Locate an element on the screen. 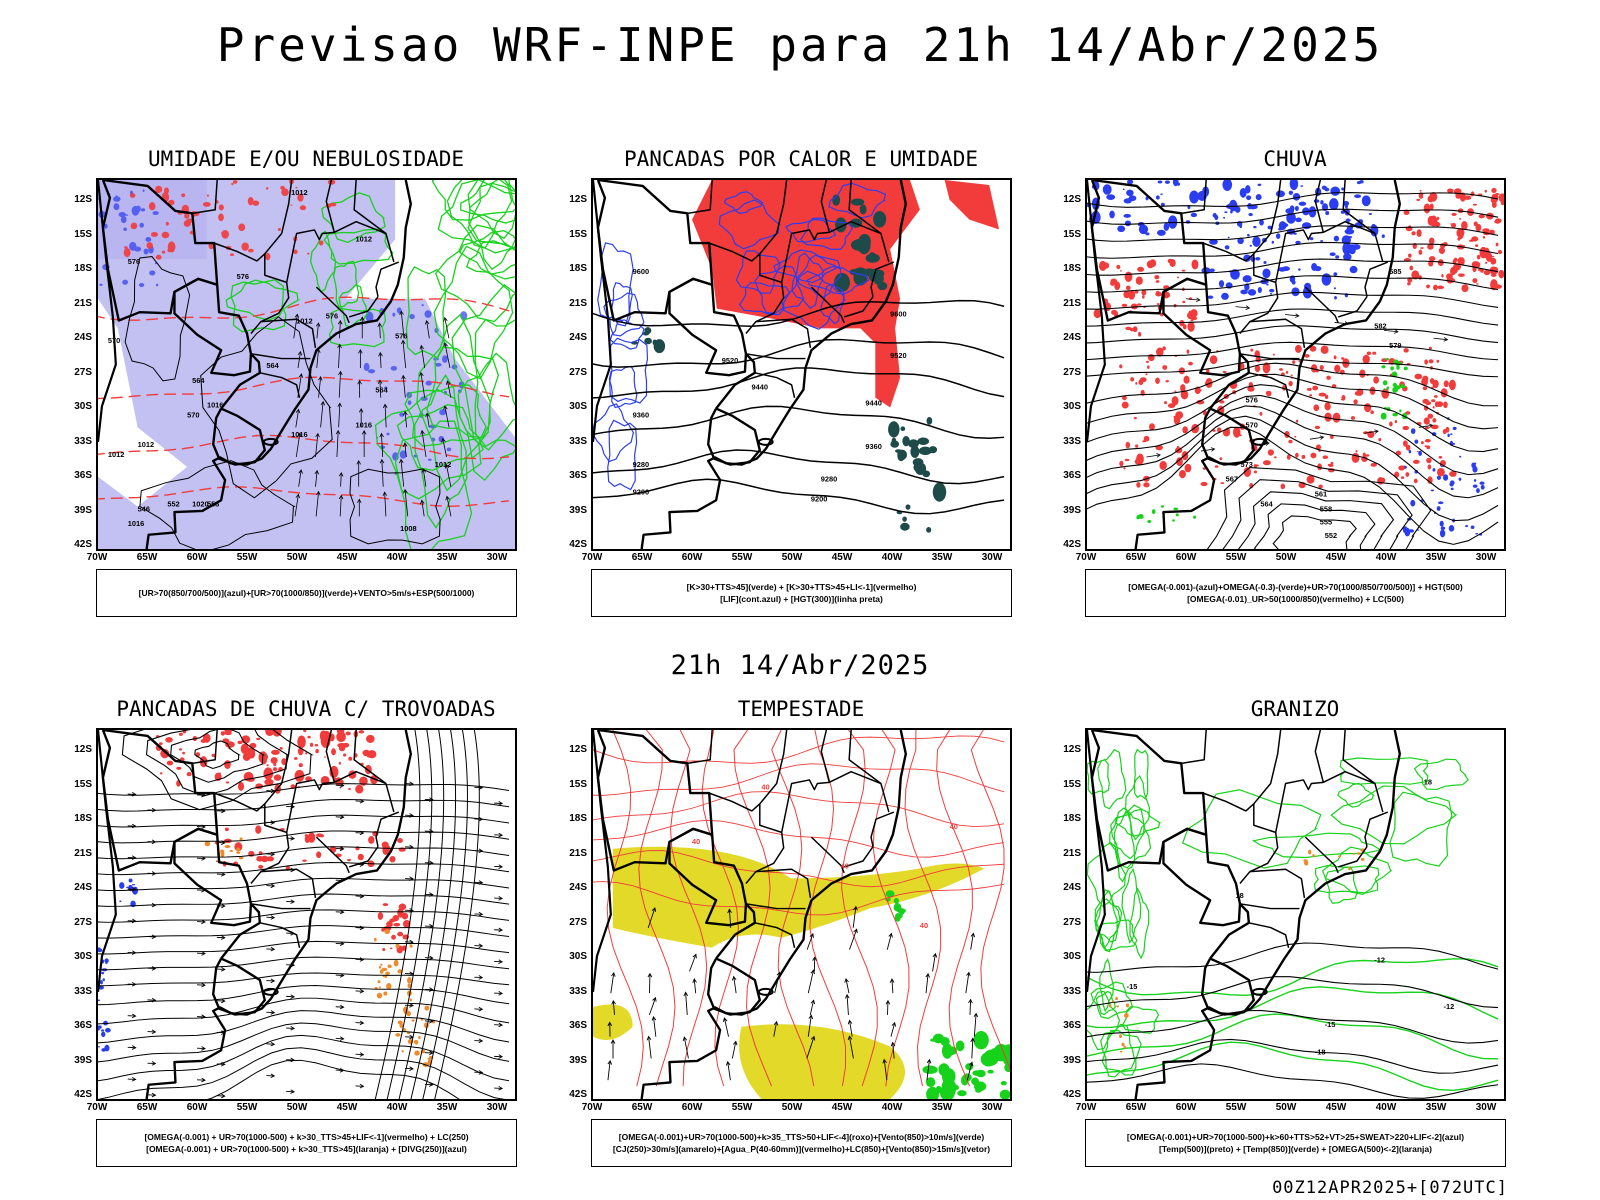  streamline-arrow-shaft is located at coordinates (1391, 331).